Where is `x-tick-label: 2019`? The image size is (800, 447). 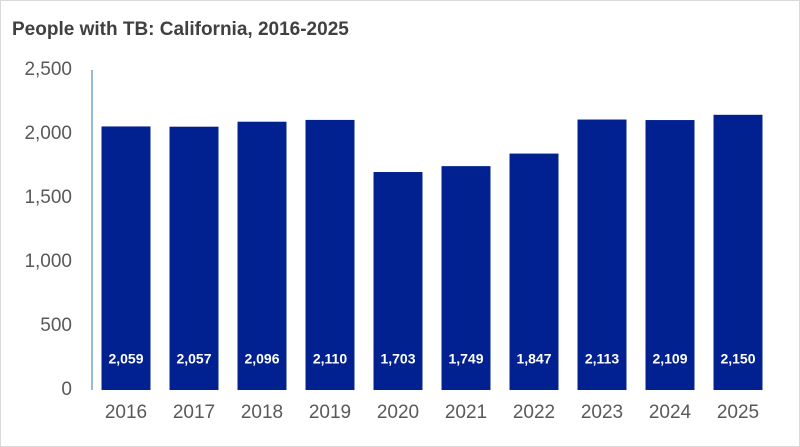 x-tick-label: 2019 is located at coordinates (330, 412).